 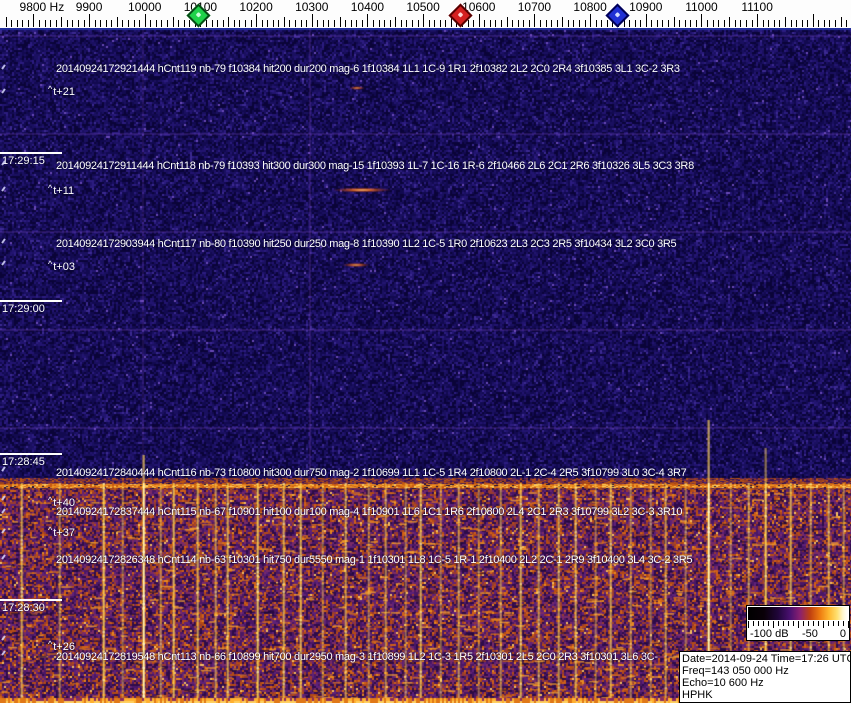 I want to click on time-offset-label: t+21, so click(x=64, y=92).